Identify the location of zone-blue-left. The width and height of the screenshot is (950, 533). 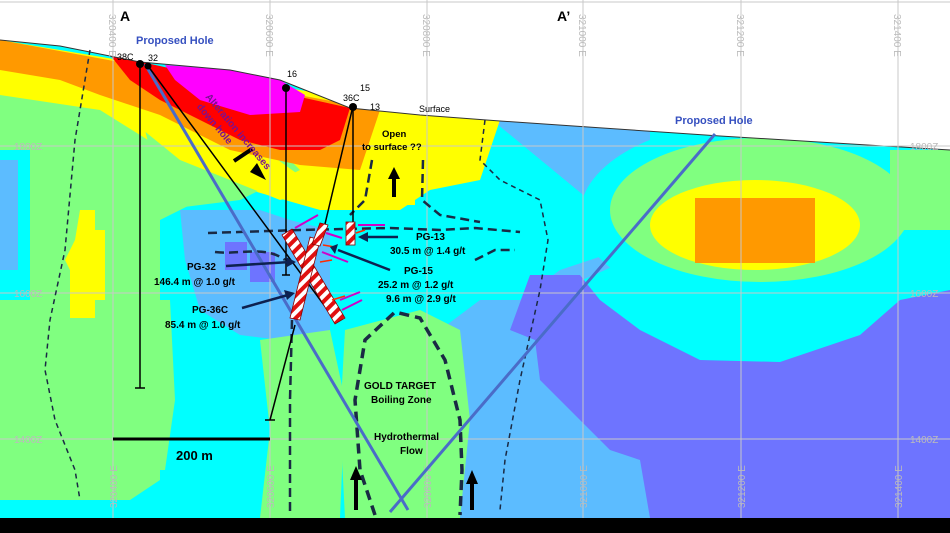
(9, 215).